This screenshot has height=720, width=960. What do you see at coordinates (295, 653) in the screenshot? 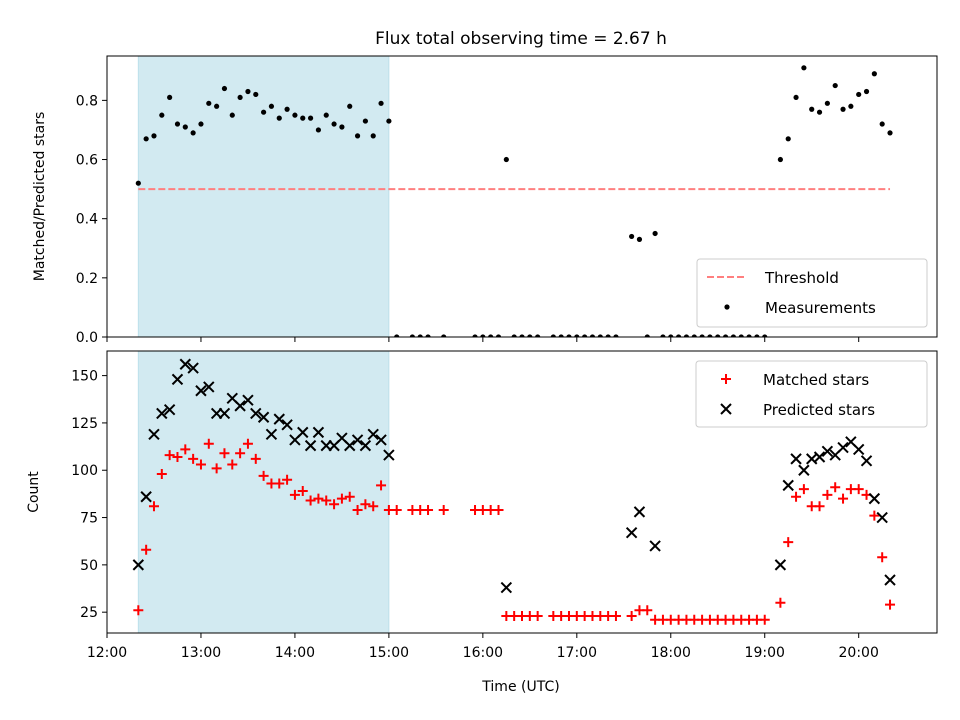
I see `xtick-label-2: 14:00` at bounding box center [295, 653].